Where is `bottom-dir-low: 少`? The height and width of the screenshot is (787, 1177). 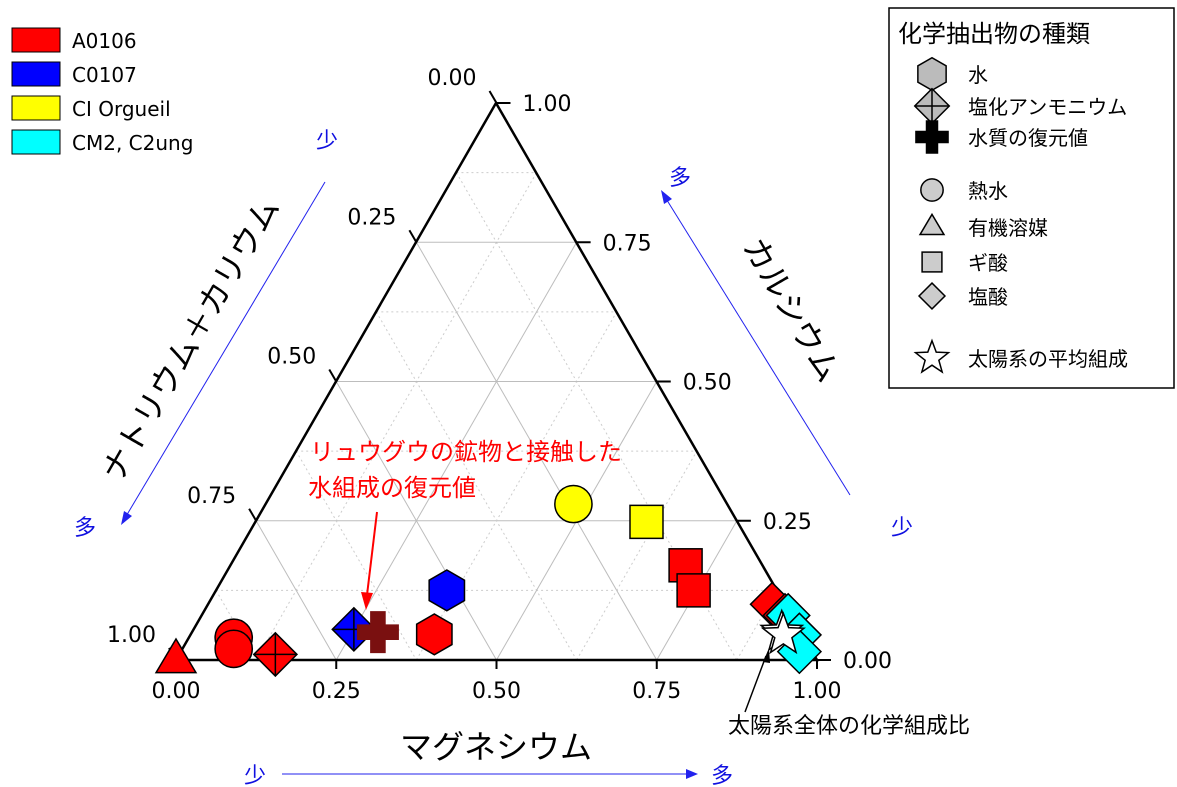
bottom-dir-low: 少 is located at coordinates (255, 775).